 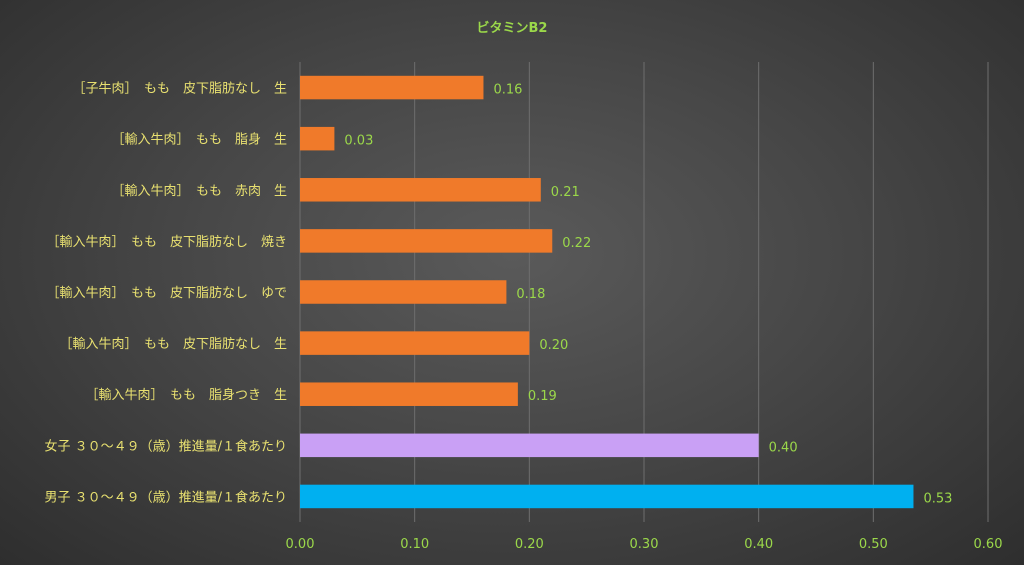 What do you see at coordinates (530, 294) in the screenshot?
I see `data-label: 0.18` at bounding box center [530, 294].